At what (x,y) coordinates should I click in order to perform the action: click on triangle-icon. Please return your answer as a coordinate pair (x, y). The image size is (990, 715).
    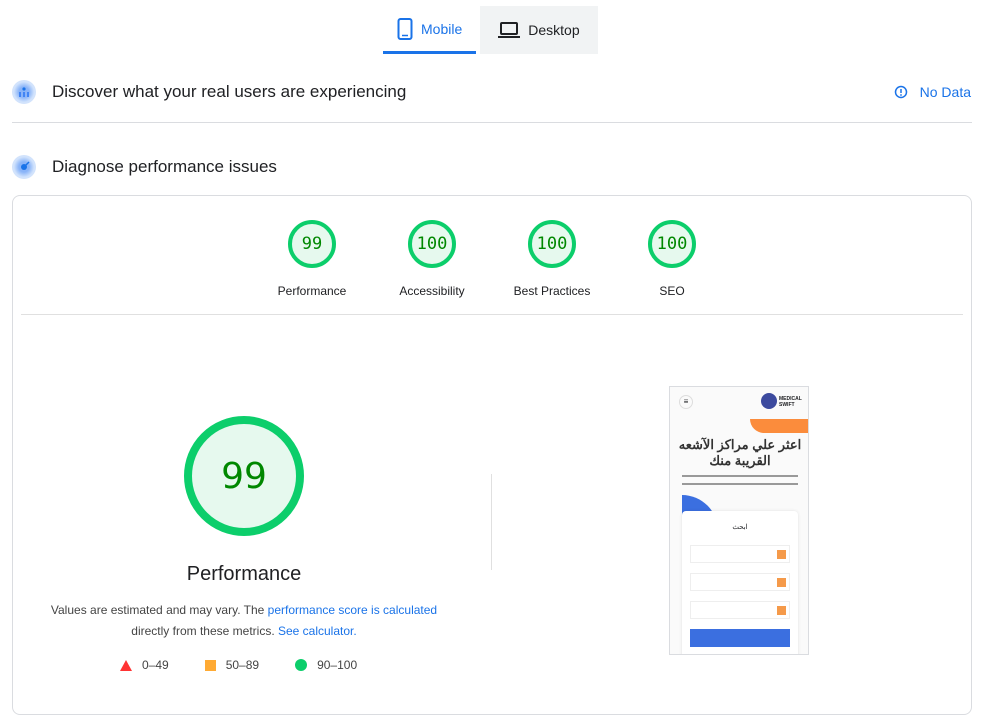
    Looking at the image, I should click on (126, 665).